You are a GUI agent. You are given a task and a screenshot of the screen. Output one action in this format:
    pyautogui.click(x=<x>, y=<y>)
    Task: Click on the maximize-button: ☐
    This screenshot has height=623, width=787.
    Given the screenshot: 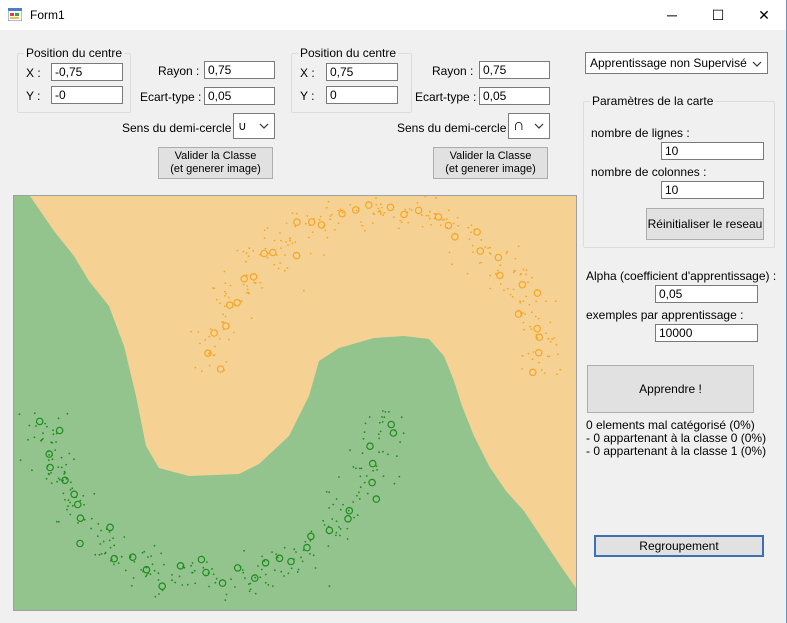 What is the action you would take?
    pyautogui.click(x=718, y=14)
    